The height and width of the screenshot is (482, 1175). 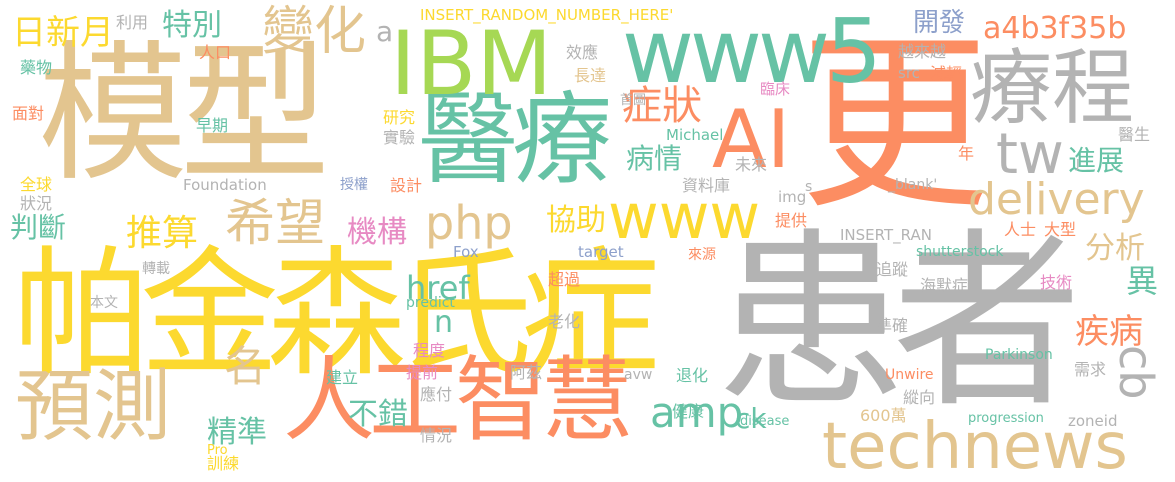 I want to click on word-predict: predict, so click(x=430, y=303).